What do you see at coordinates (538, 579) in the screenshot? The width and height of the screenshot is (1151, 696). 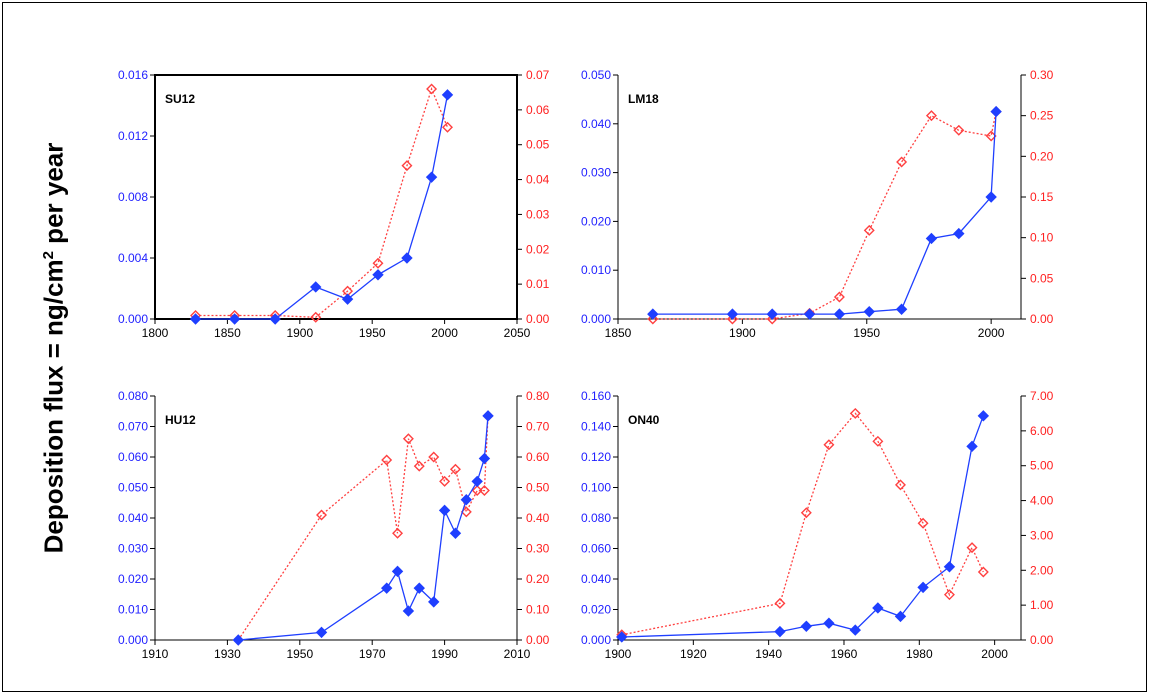 I see `right-y-tick-label: 0.20` at bounding box center [538, 579].